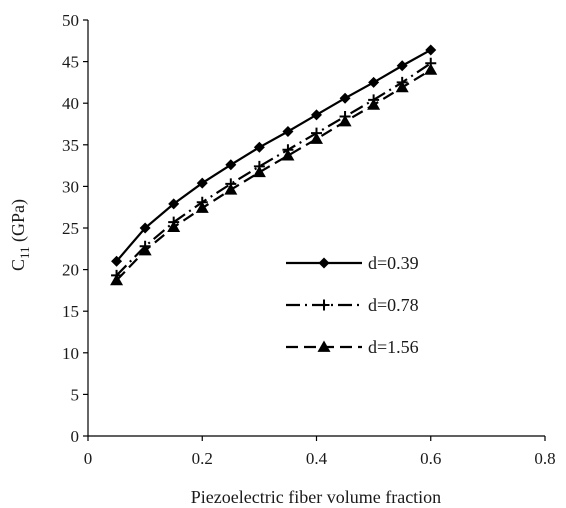 This screenshot has height=508, width=566. I want to click on x-tick-label: 0, so click(88, 458).